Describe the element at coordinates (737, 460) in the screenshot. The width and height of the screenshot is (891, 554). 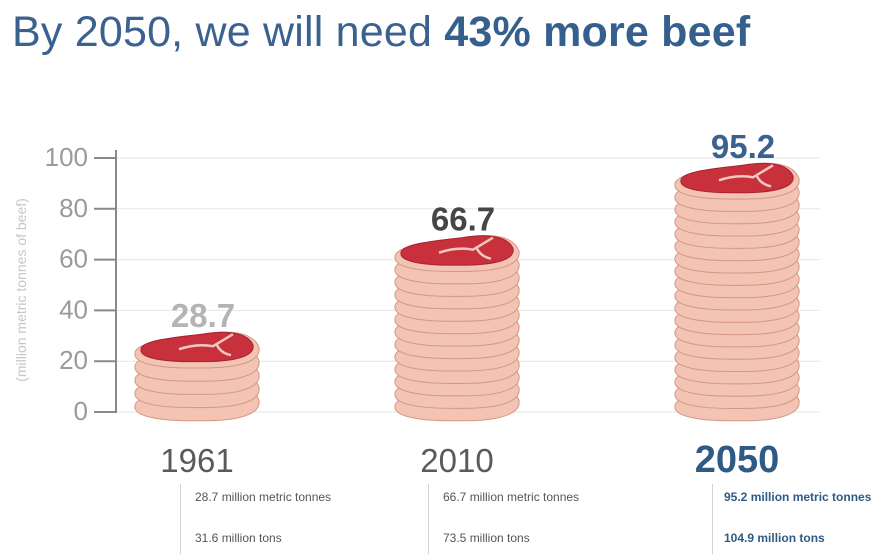
I see `x-tick-label: 2050` at that location.